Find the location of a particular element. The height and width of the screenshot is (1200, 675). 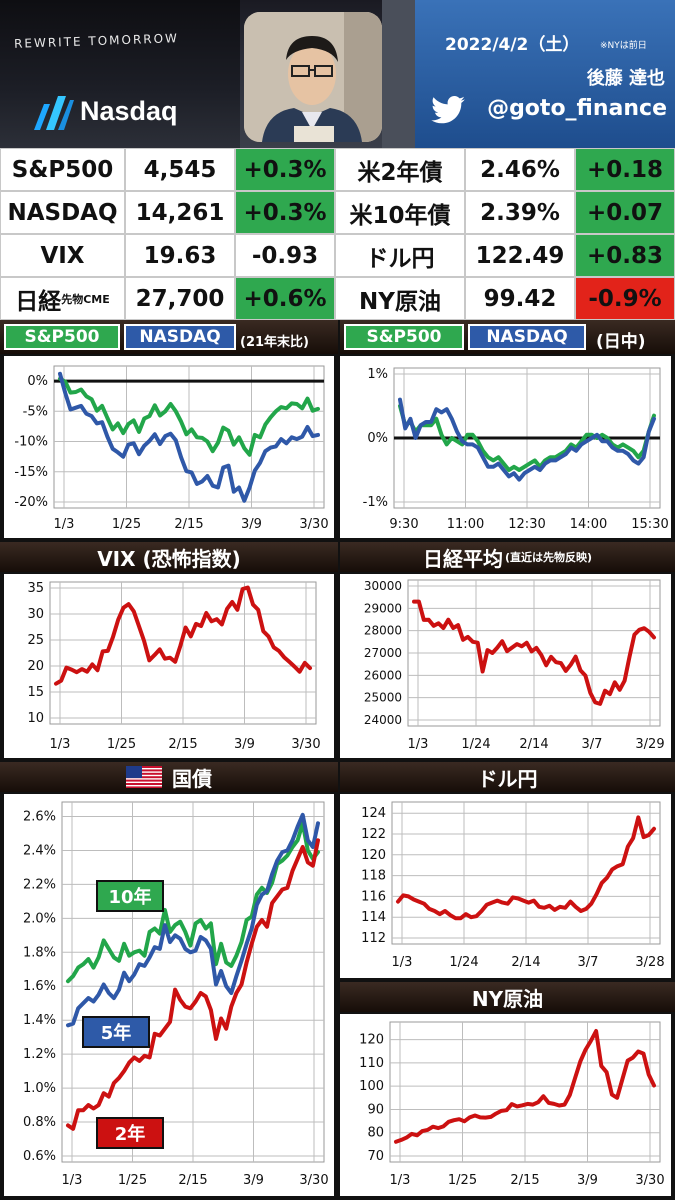

y-tick-label: 24000 is located at coordinates (383, 720).